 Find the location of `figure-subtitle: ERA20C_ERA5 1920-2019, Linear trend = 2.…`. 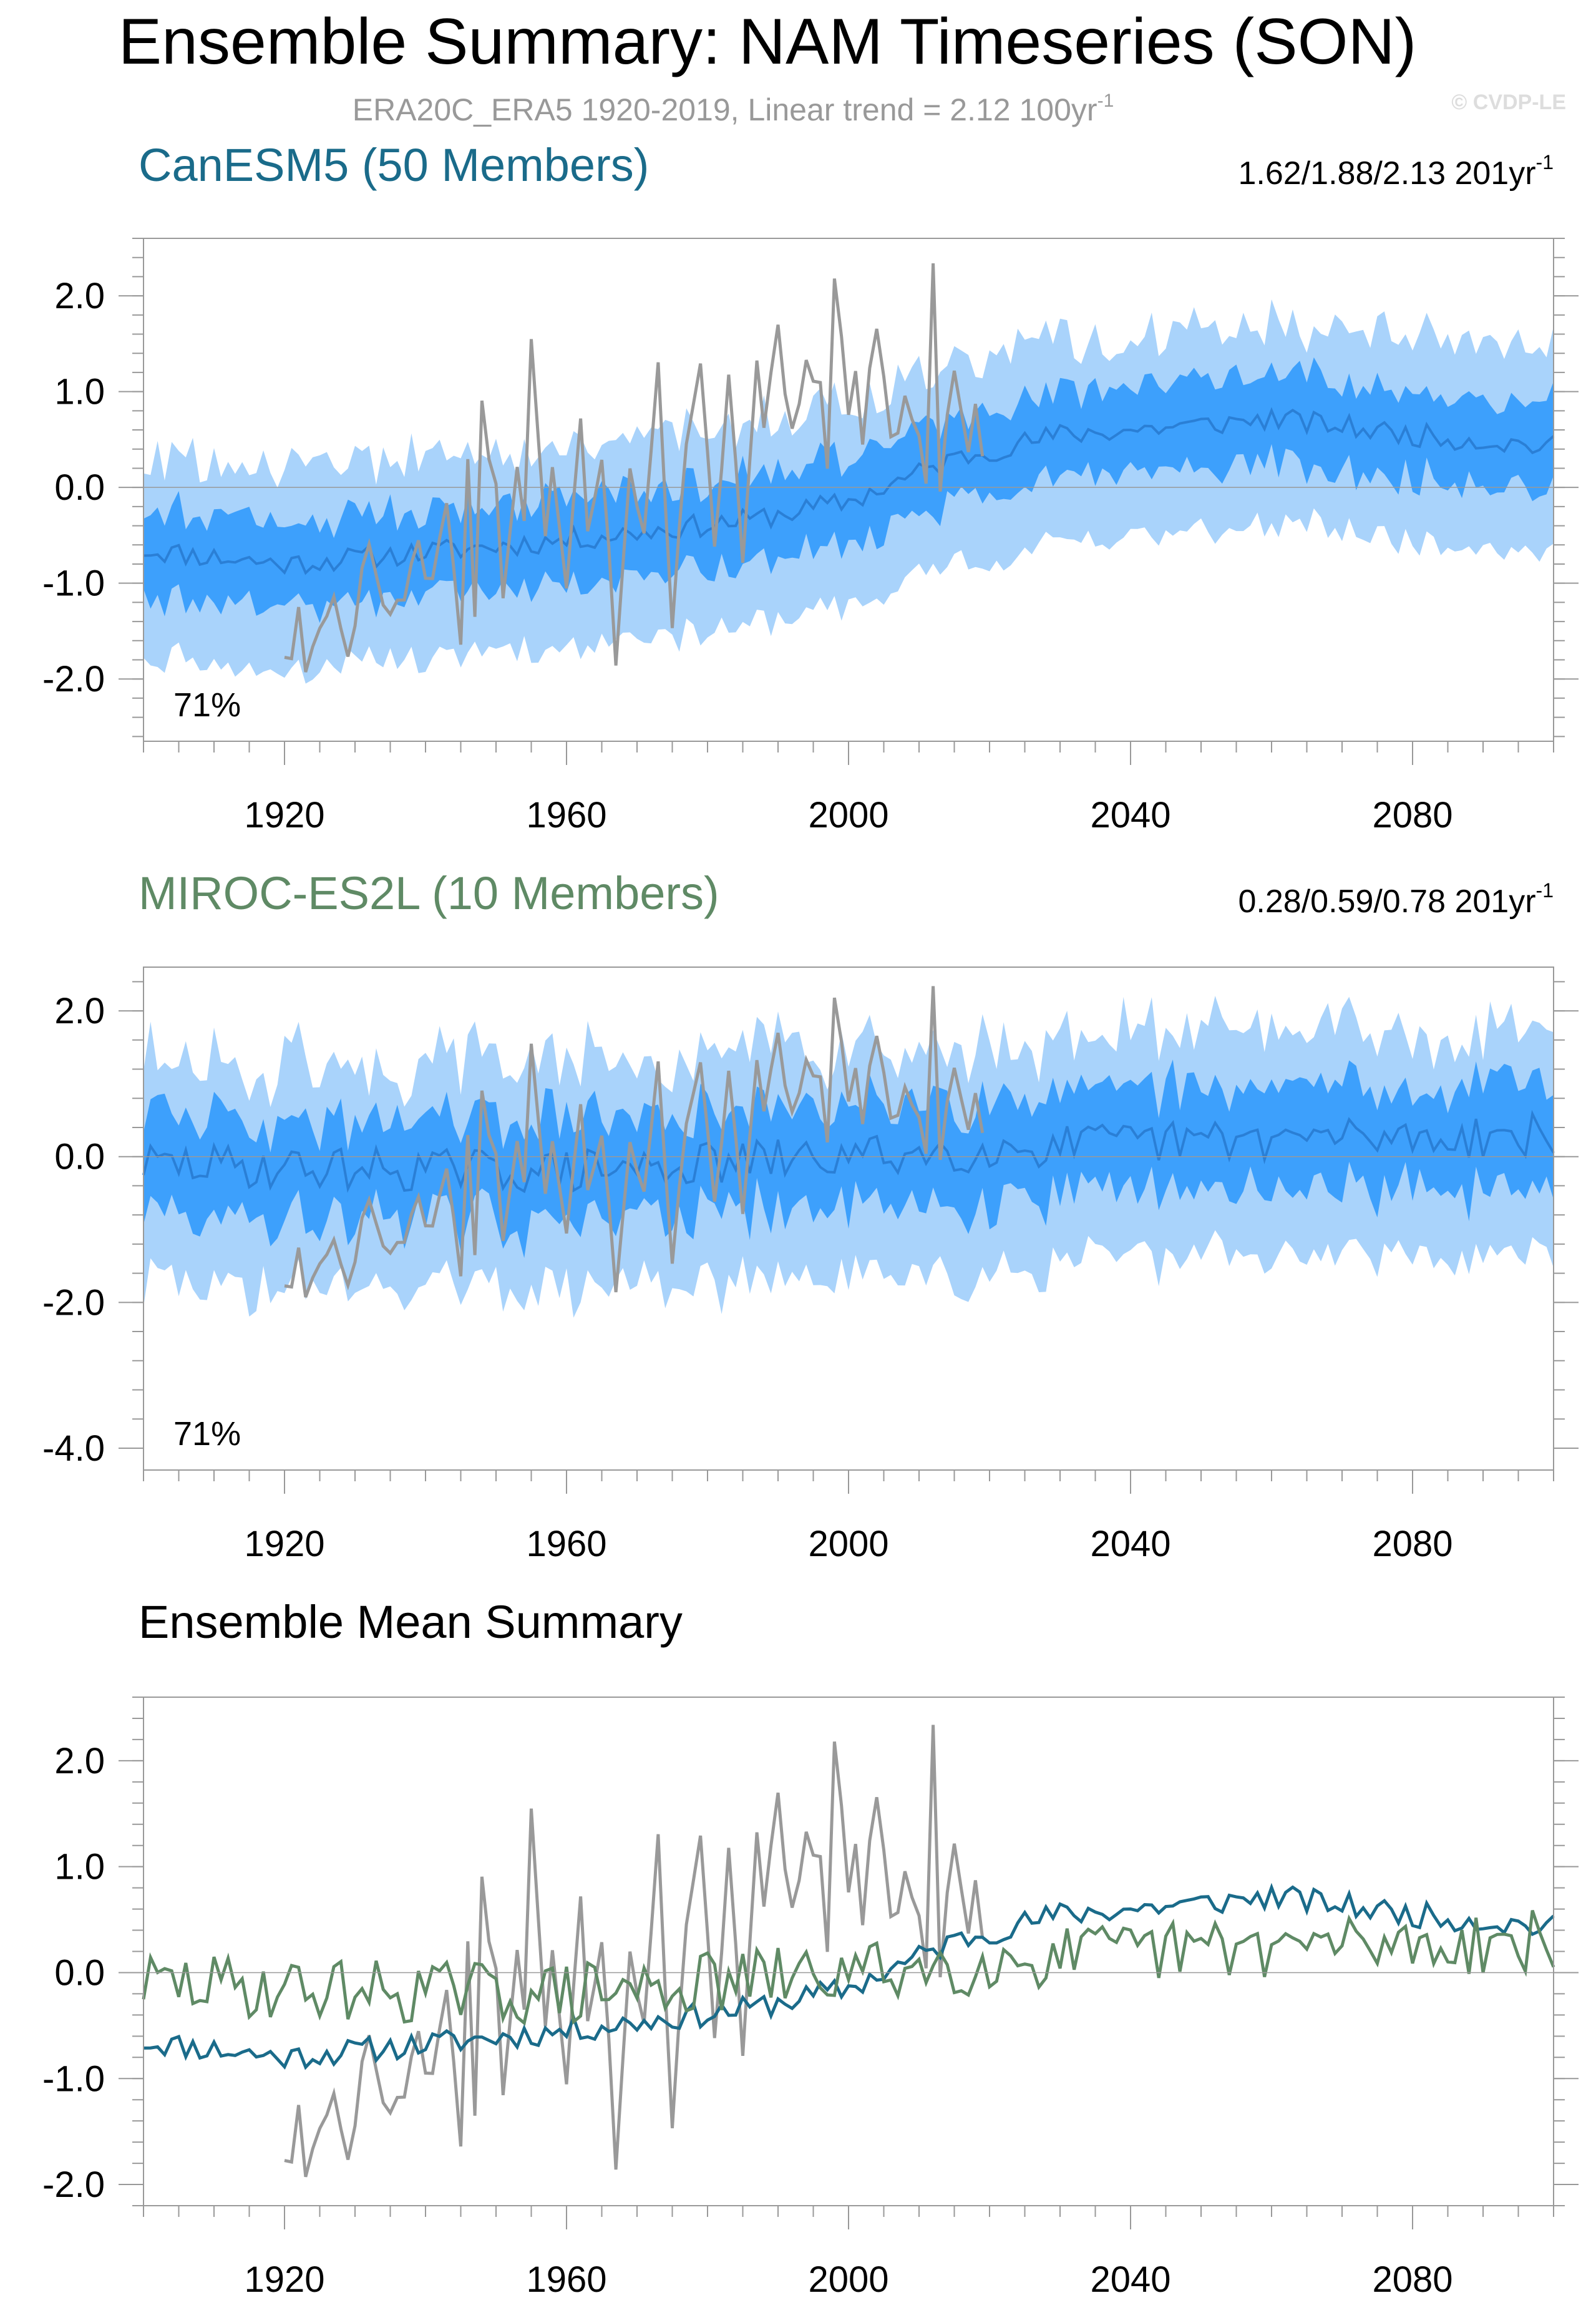

figure-subtitle: ERA20C_ERA5 1920-2019, Linear trend = 2.… is located at coordinates (733, 108).